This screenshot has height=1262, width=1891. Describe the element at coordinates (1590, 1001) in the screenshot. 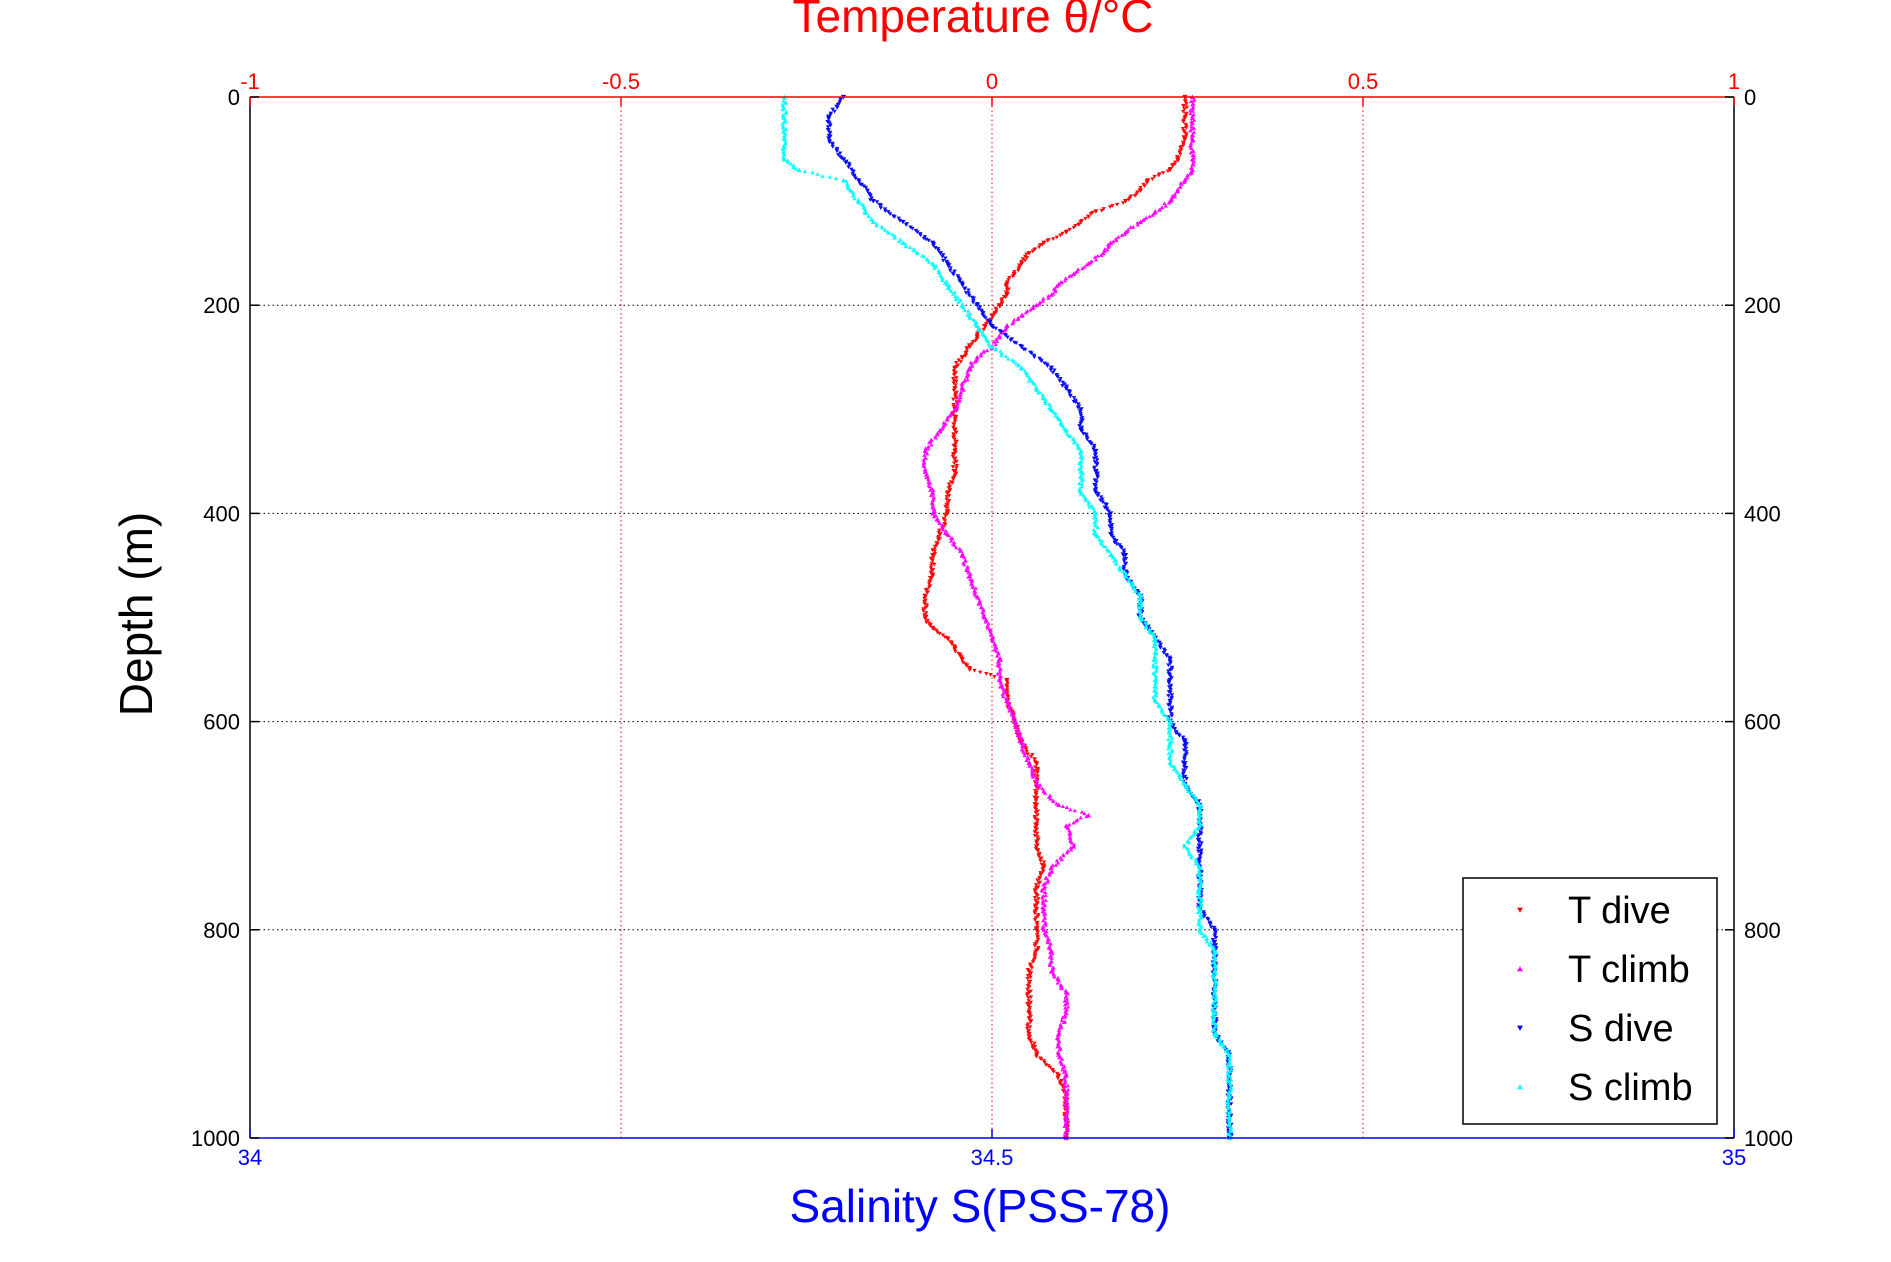

I see `legend-box` at that location.